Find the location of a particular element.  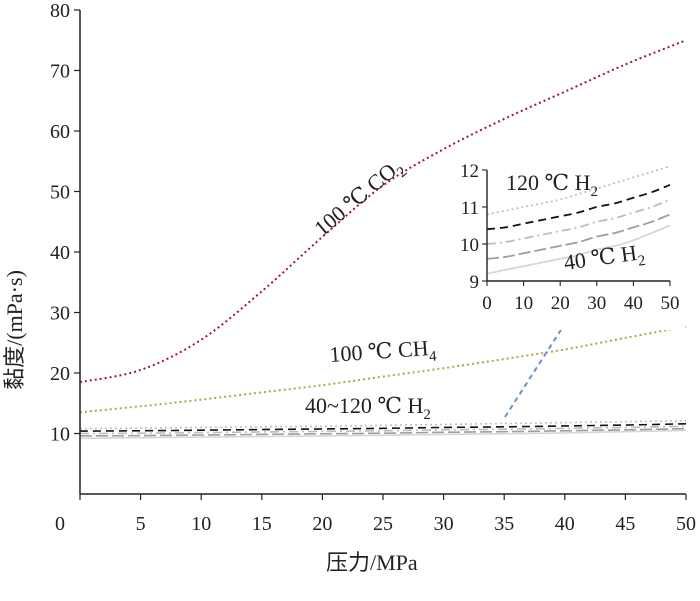

x-tick-label: 20 is located at coordinates (322, 524).